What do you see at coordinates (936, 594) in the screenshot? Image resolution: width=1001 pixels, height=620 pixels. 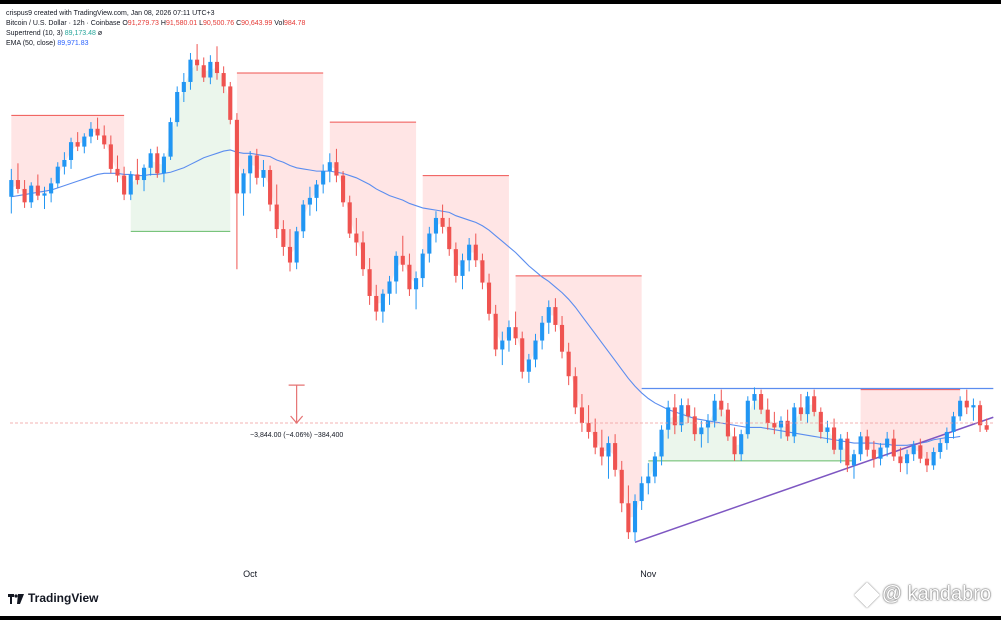 I see `watermark-text: @ kandabro` at bounding box center [936, 594].